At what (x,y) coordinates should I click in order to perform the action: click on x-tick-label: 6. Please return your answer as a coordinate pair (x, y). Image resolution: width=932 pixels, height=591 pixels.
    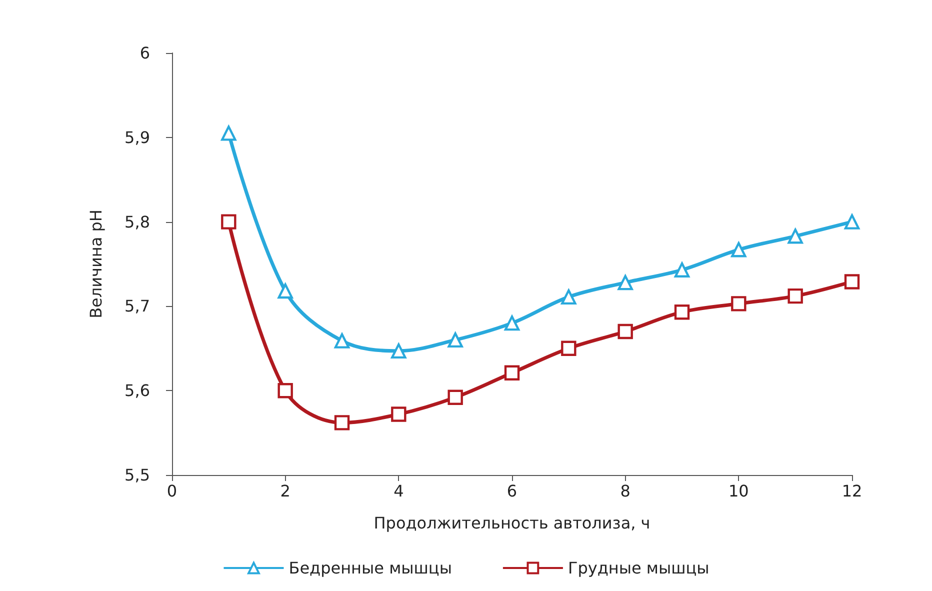
    Looking at the image, I should click on (512, 491).